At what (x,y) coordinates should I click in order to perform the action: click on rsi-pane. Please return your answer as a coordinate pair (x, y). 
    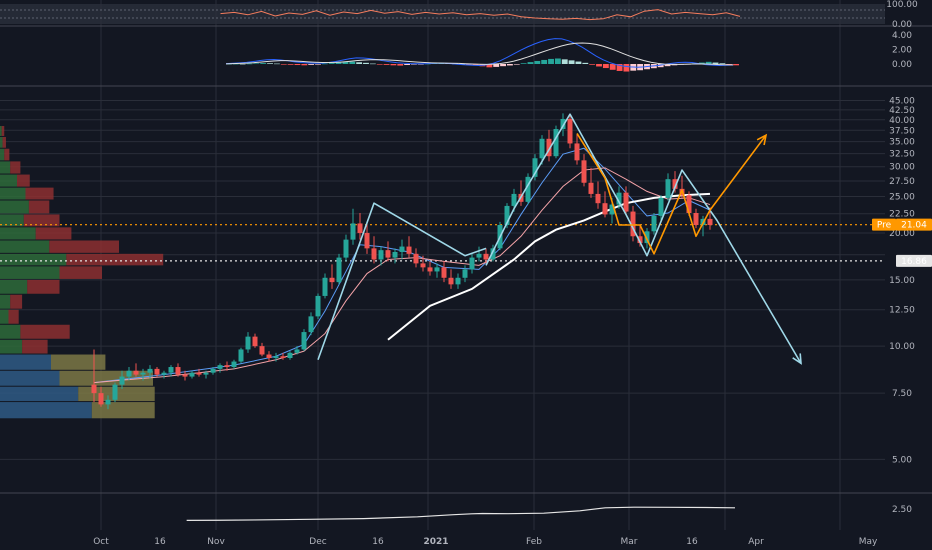
    Looking at the image, I should click on (442, 14).